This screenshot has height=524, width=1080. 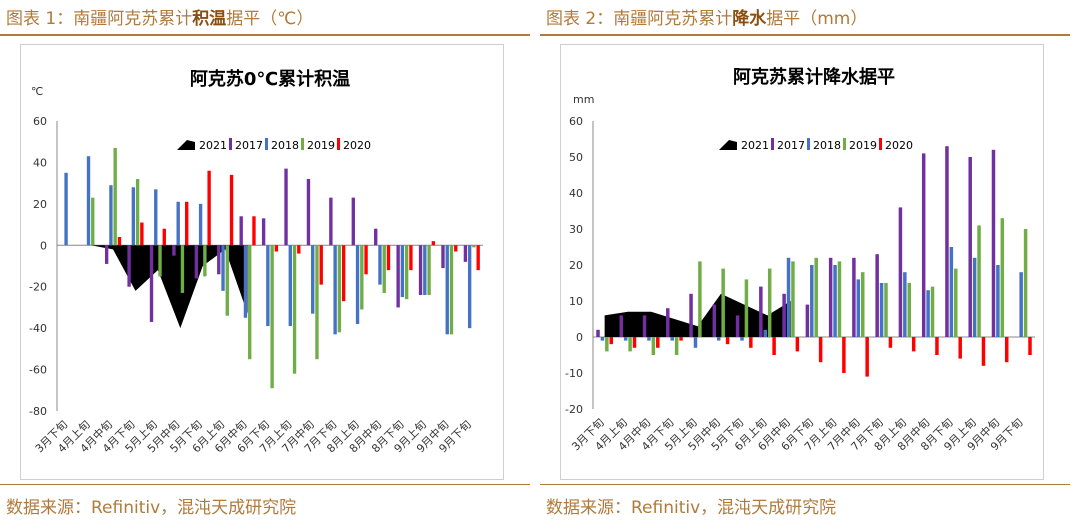 I want to click on y-tick-label: -20, so click(x=38, y=287).